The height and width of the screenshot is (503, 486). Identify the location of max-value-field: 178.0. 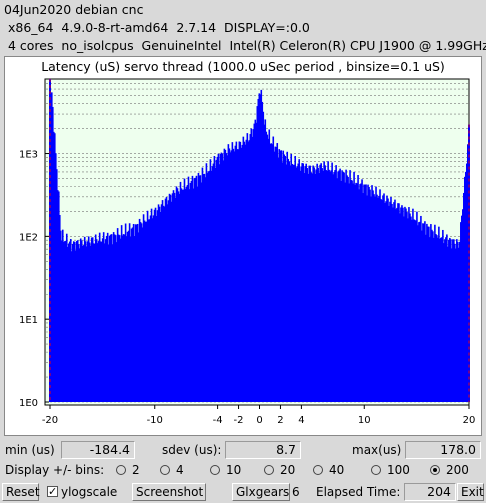
(443, 450).